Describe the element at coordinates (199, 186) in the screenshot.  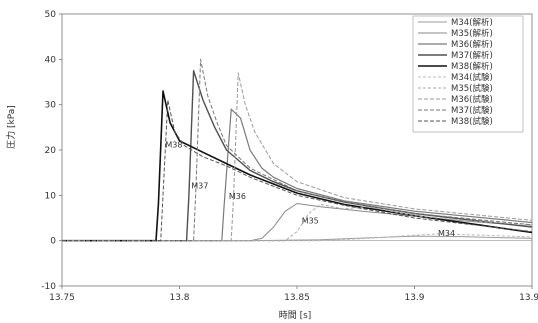
I see `annotation-label: M37` at that location.